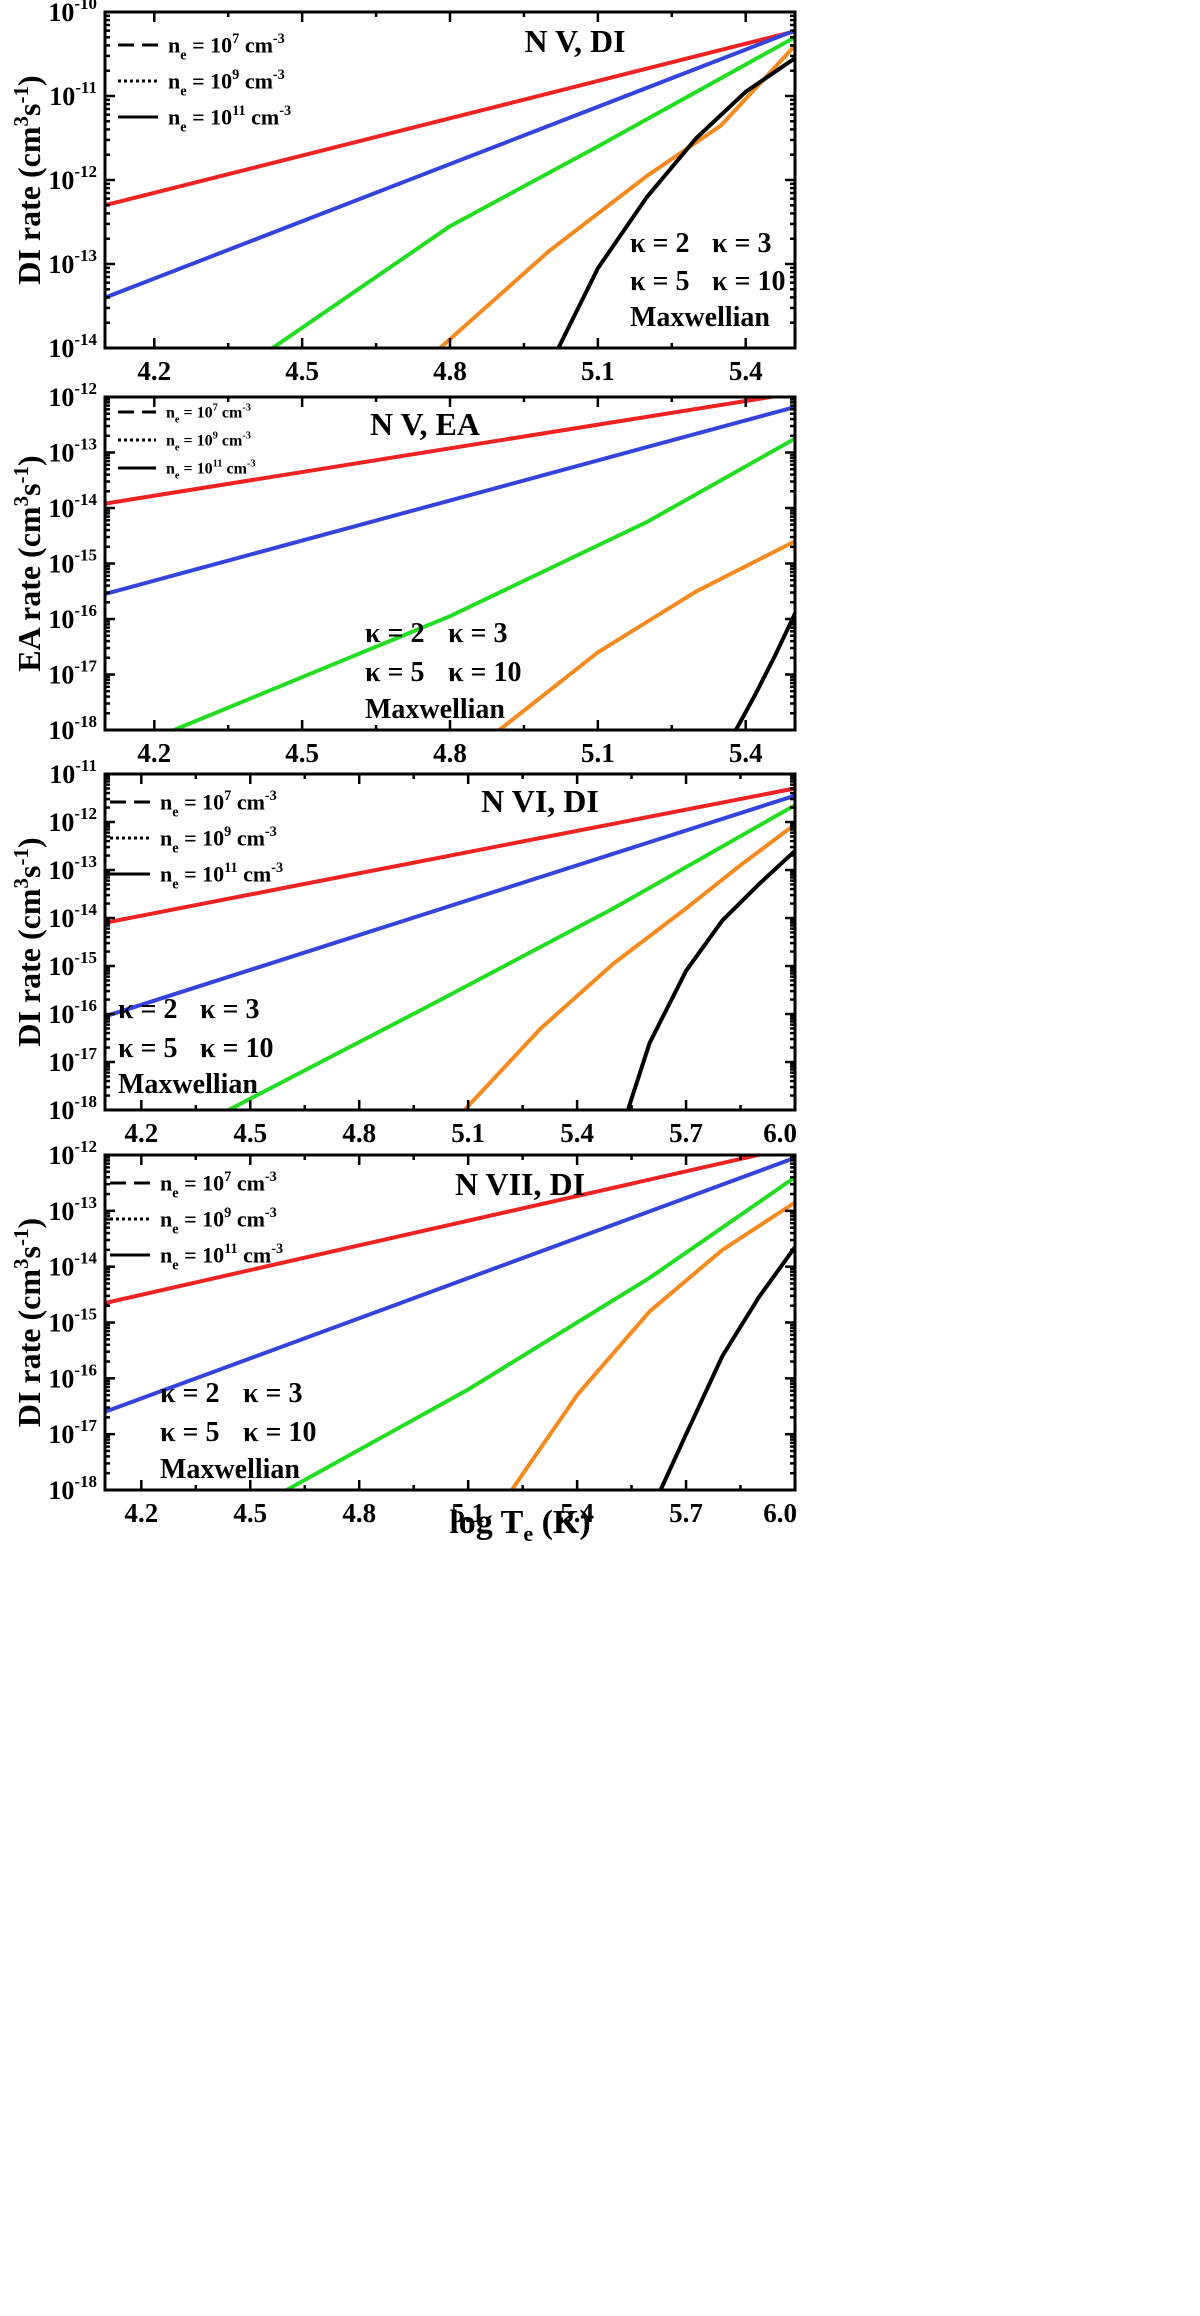 This screenshot has width=1200, height=2316. Describe the element at coordinates (520, 1184) in the screenshot. I see `panel-title: N VII, DI` at that location.